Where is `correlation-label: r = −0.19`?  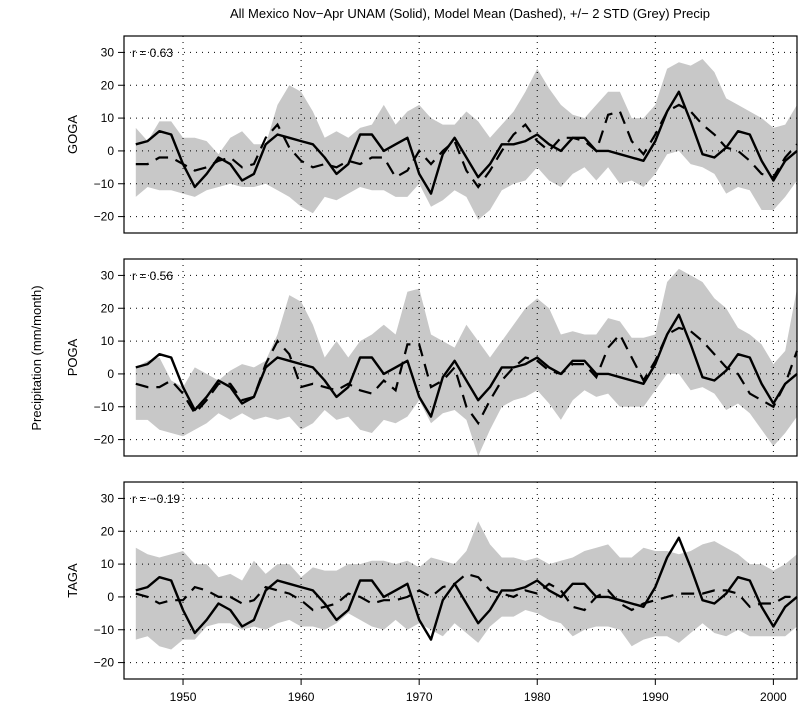 correlation-label: r = −0.19 is located at coordinates (156, 499).